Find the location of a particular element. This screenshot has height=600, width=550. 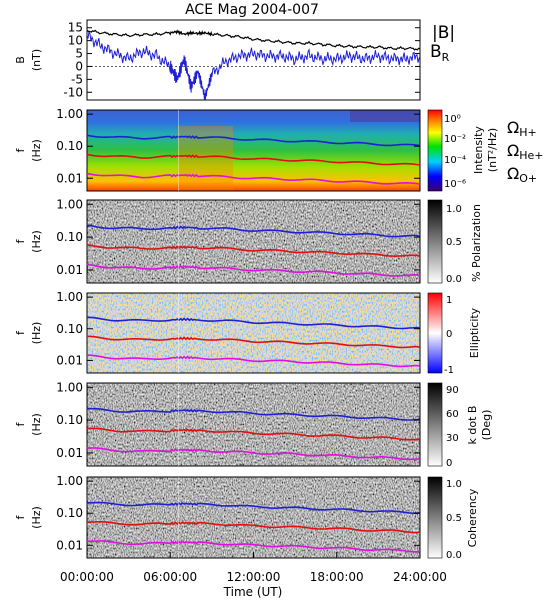

panel-2-dark-patch is located at coordinates (385, 116).